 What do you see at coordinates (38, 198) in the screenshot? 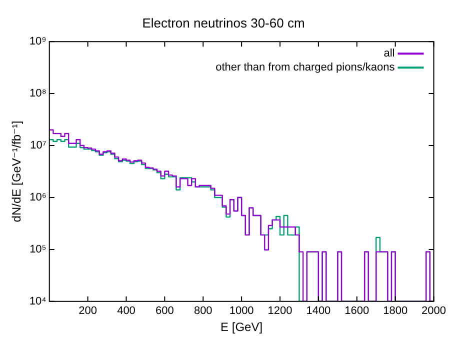
I see `y-tick-label: 10⁶` at bounding box center [38, 198].